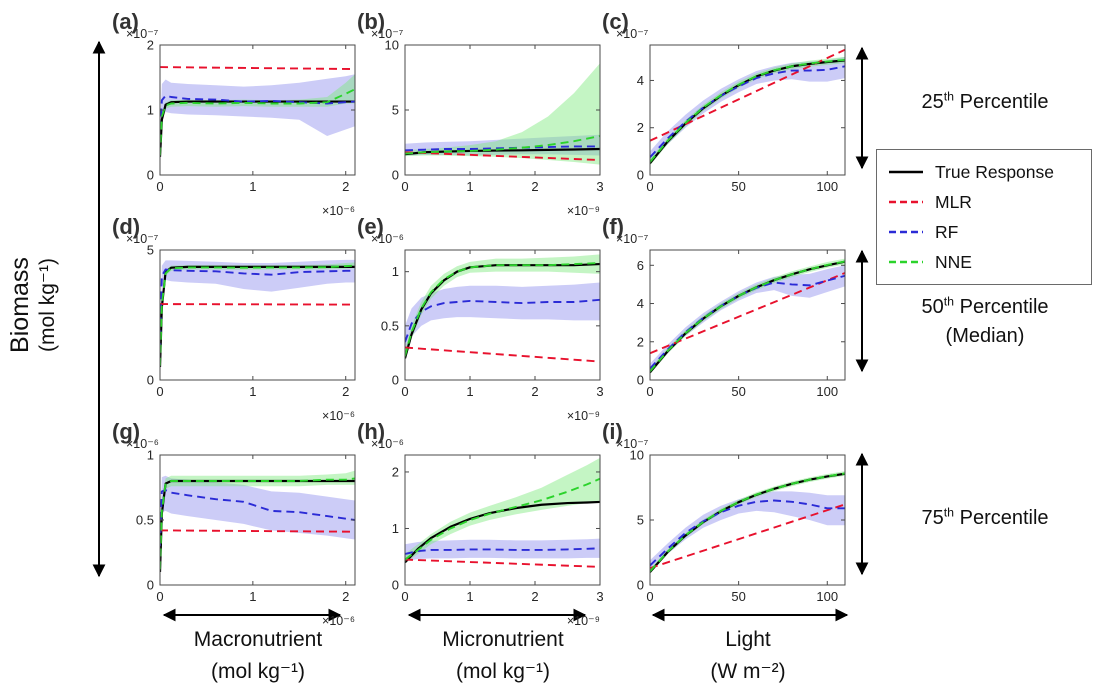 This screenshot has width=1101, height=700. I want to click on plot-c: 0 50 100 0 2 4 ×10⁻⁷, so click(731, 110).